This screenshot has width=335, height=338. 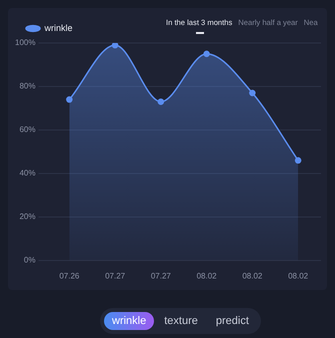 What do you see at coordinates (27, 129) in the screenshot?
I see `y-tick-label: 60%` at bounding box center [27, 129].